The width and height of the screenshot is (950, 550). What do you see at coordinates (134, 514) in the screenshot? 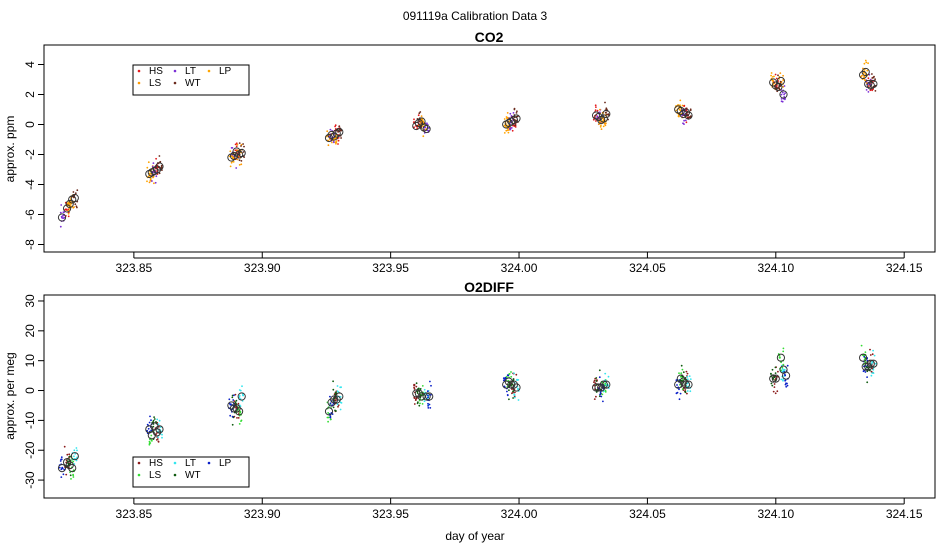
I see `o2diff-x-tick-label: 323.85` at bounding box center [134, 514].